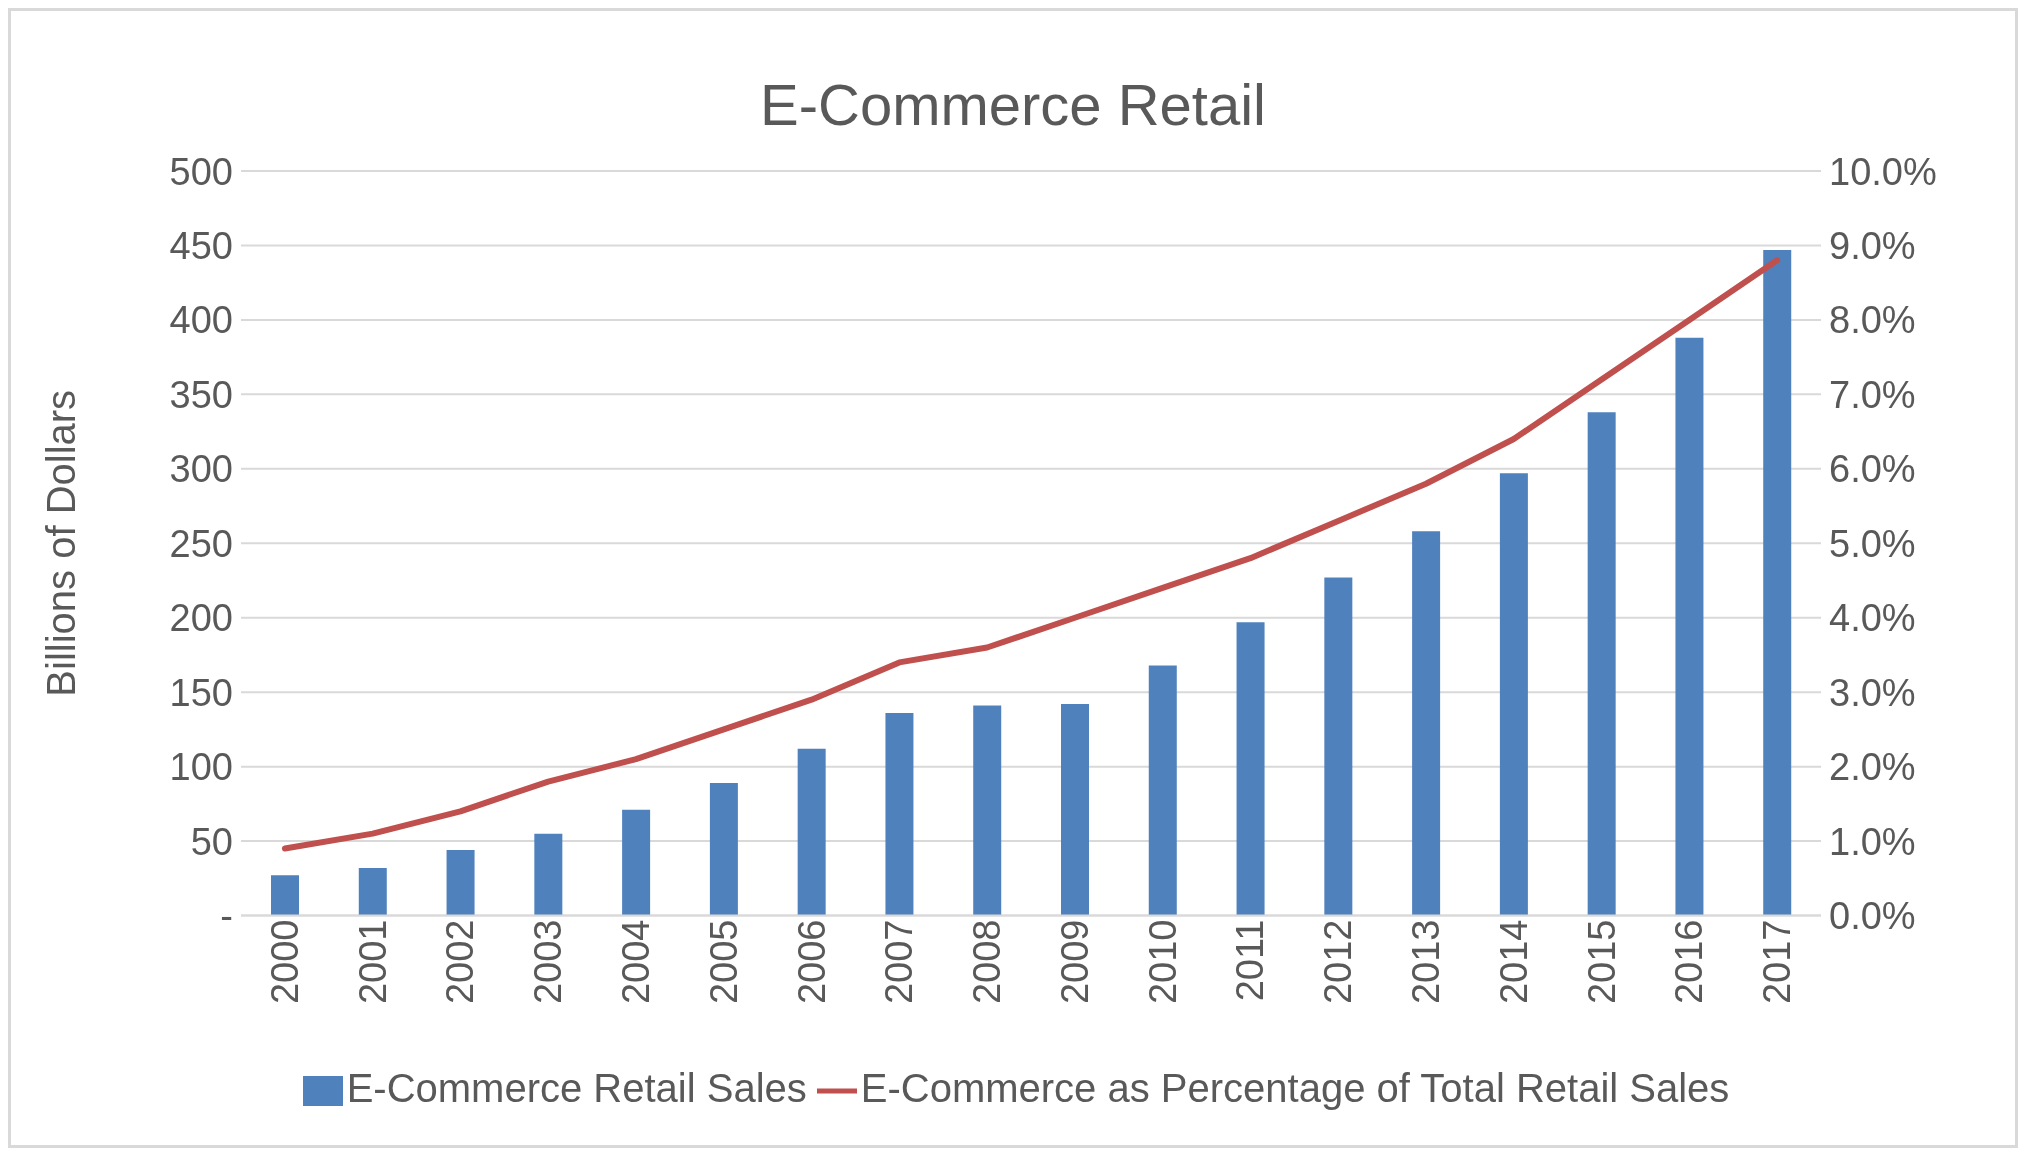  What do you see at coordinates (811, 962) in the screenshot?
I see `x-tick-label: 2006` at bounding box center [811, 962].